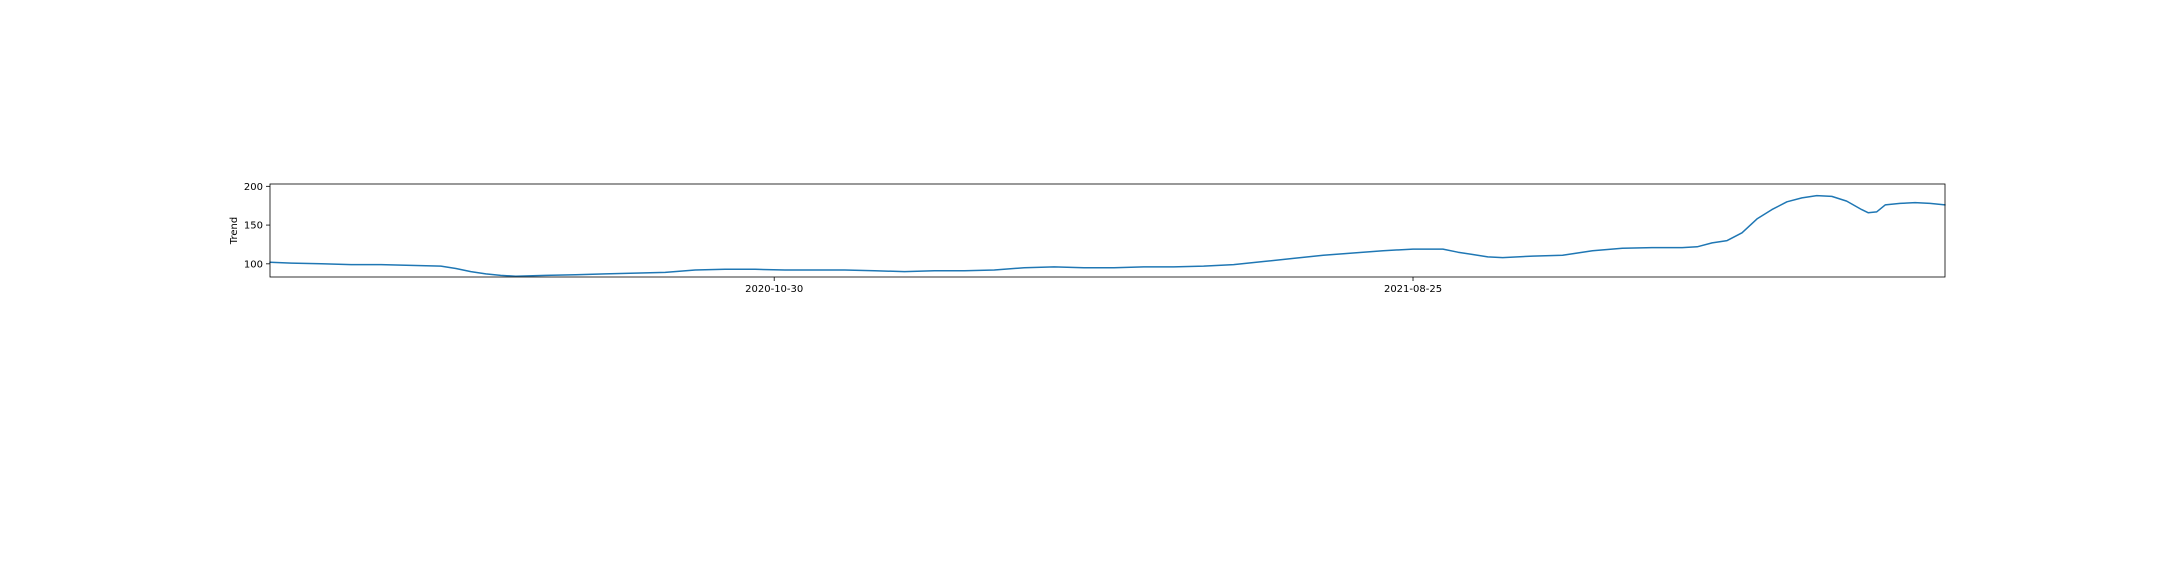 This screenshot has width=2160, height=576. Describe the element at coordinates (774, 289) in the screenshot. I see `x-tick-label: 2020-10-30` at that location.